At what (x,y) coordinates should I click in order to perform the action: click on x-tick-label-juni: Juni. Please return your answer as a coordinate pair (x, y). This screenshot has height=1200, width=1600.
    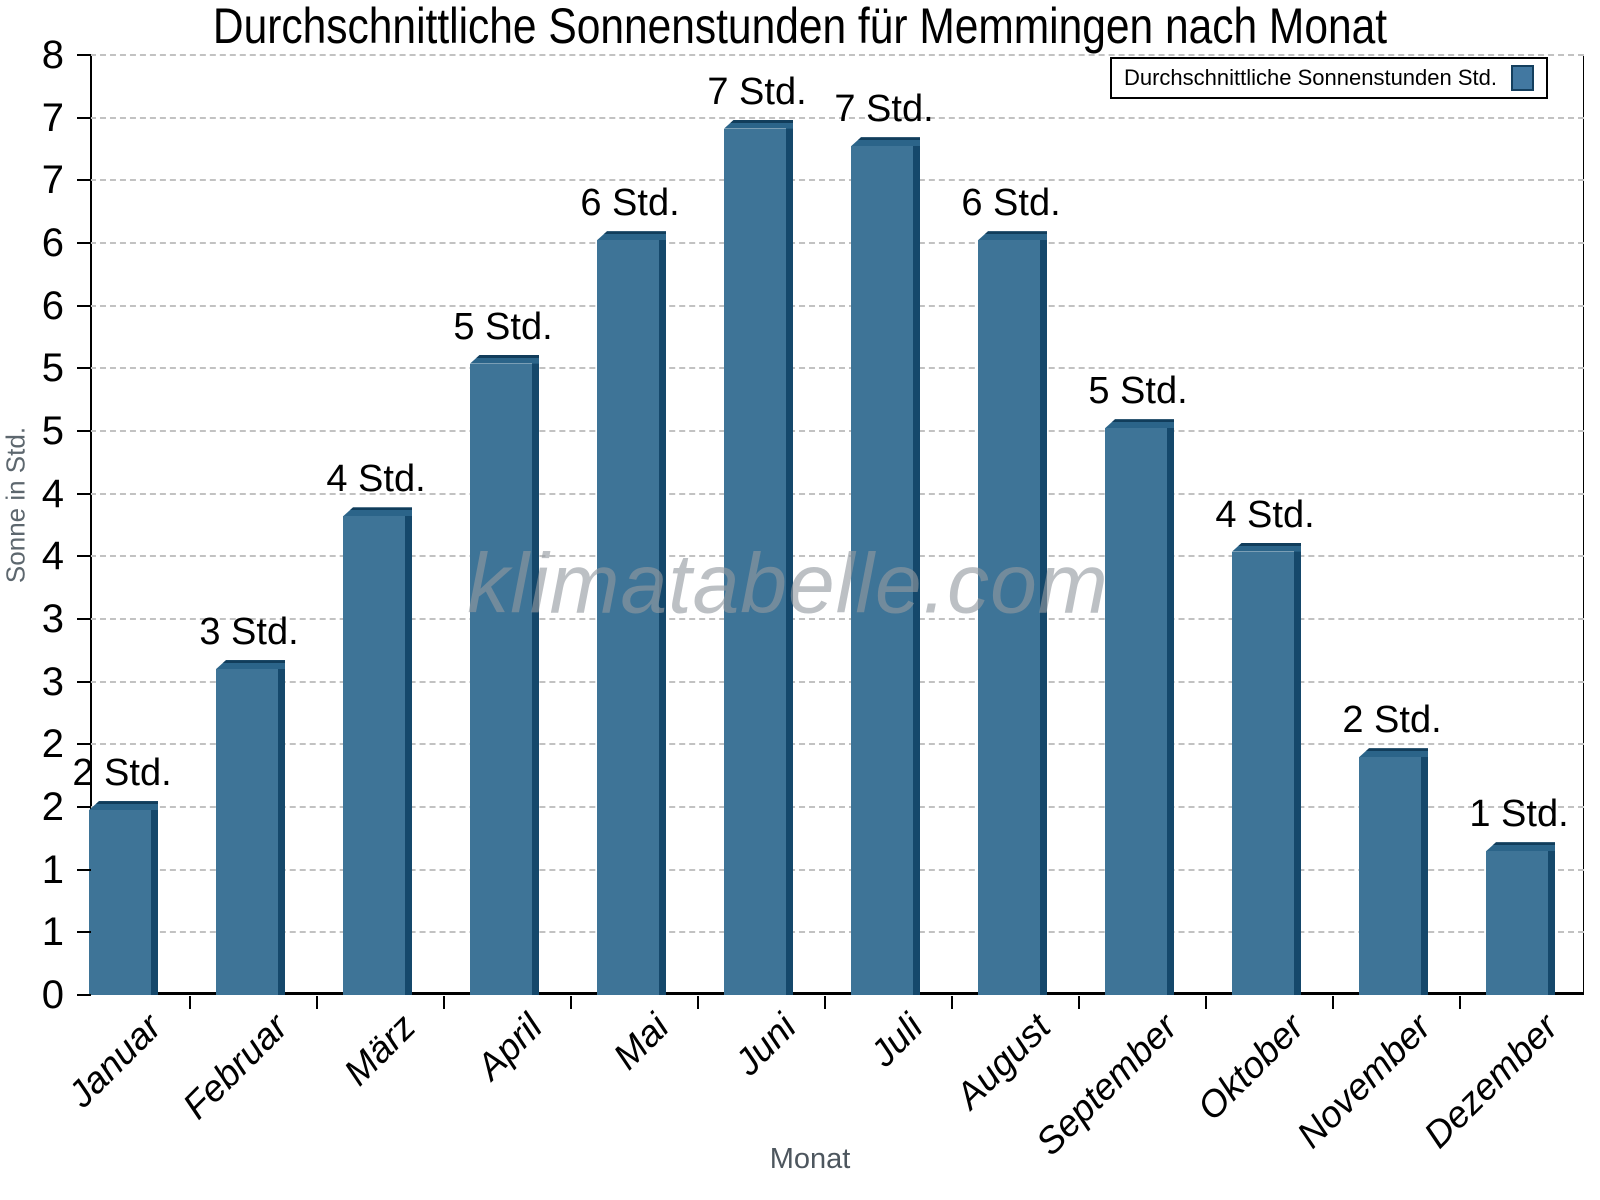
    Looking at the image, I should click on (765, 1044).